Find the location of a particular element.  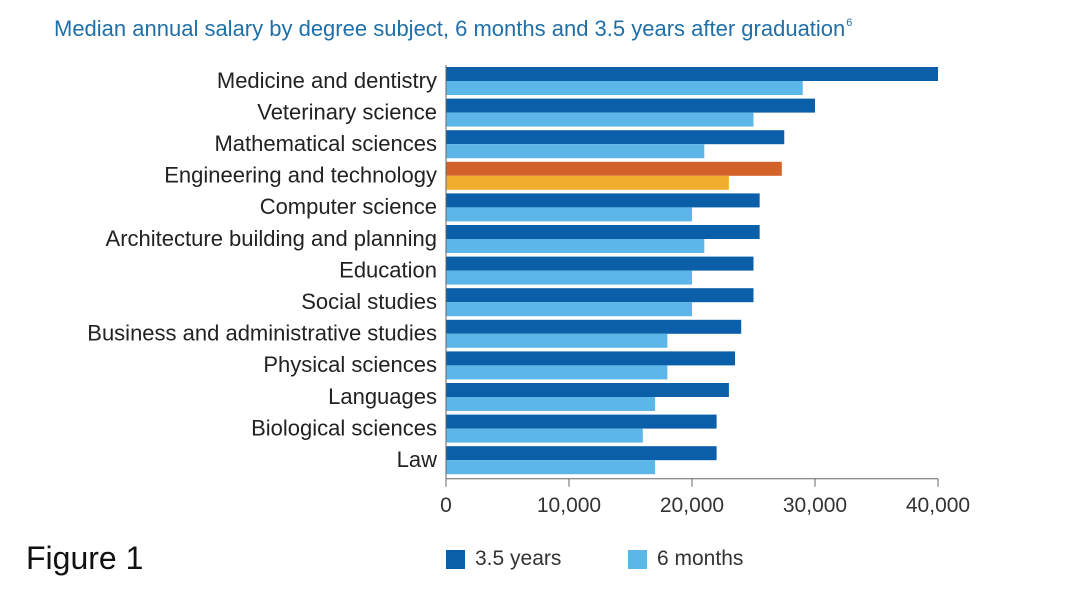

bar-physical-sciences-3-5-years is located at coordinates (591, 358).